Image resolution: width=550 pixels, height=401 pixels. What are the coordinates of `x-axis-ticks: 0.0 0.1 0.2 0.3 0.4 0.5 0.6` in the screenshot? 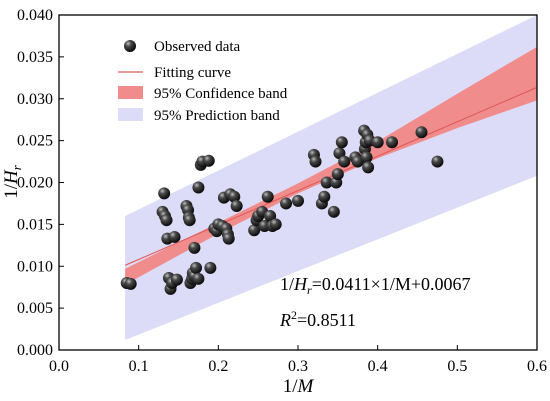 It's located at (298, 360).